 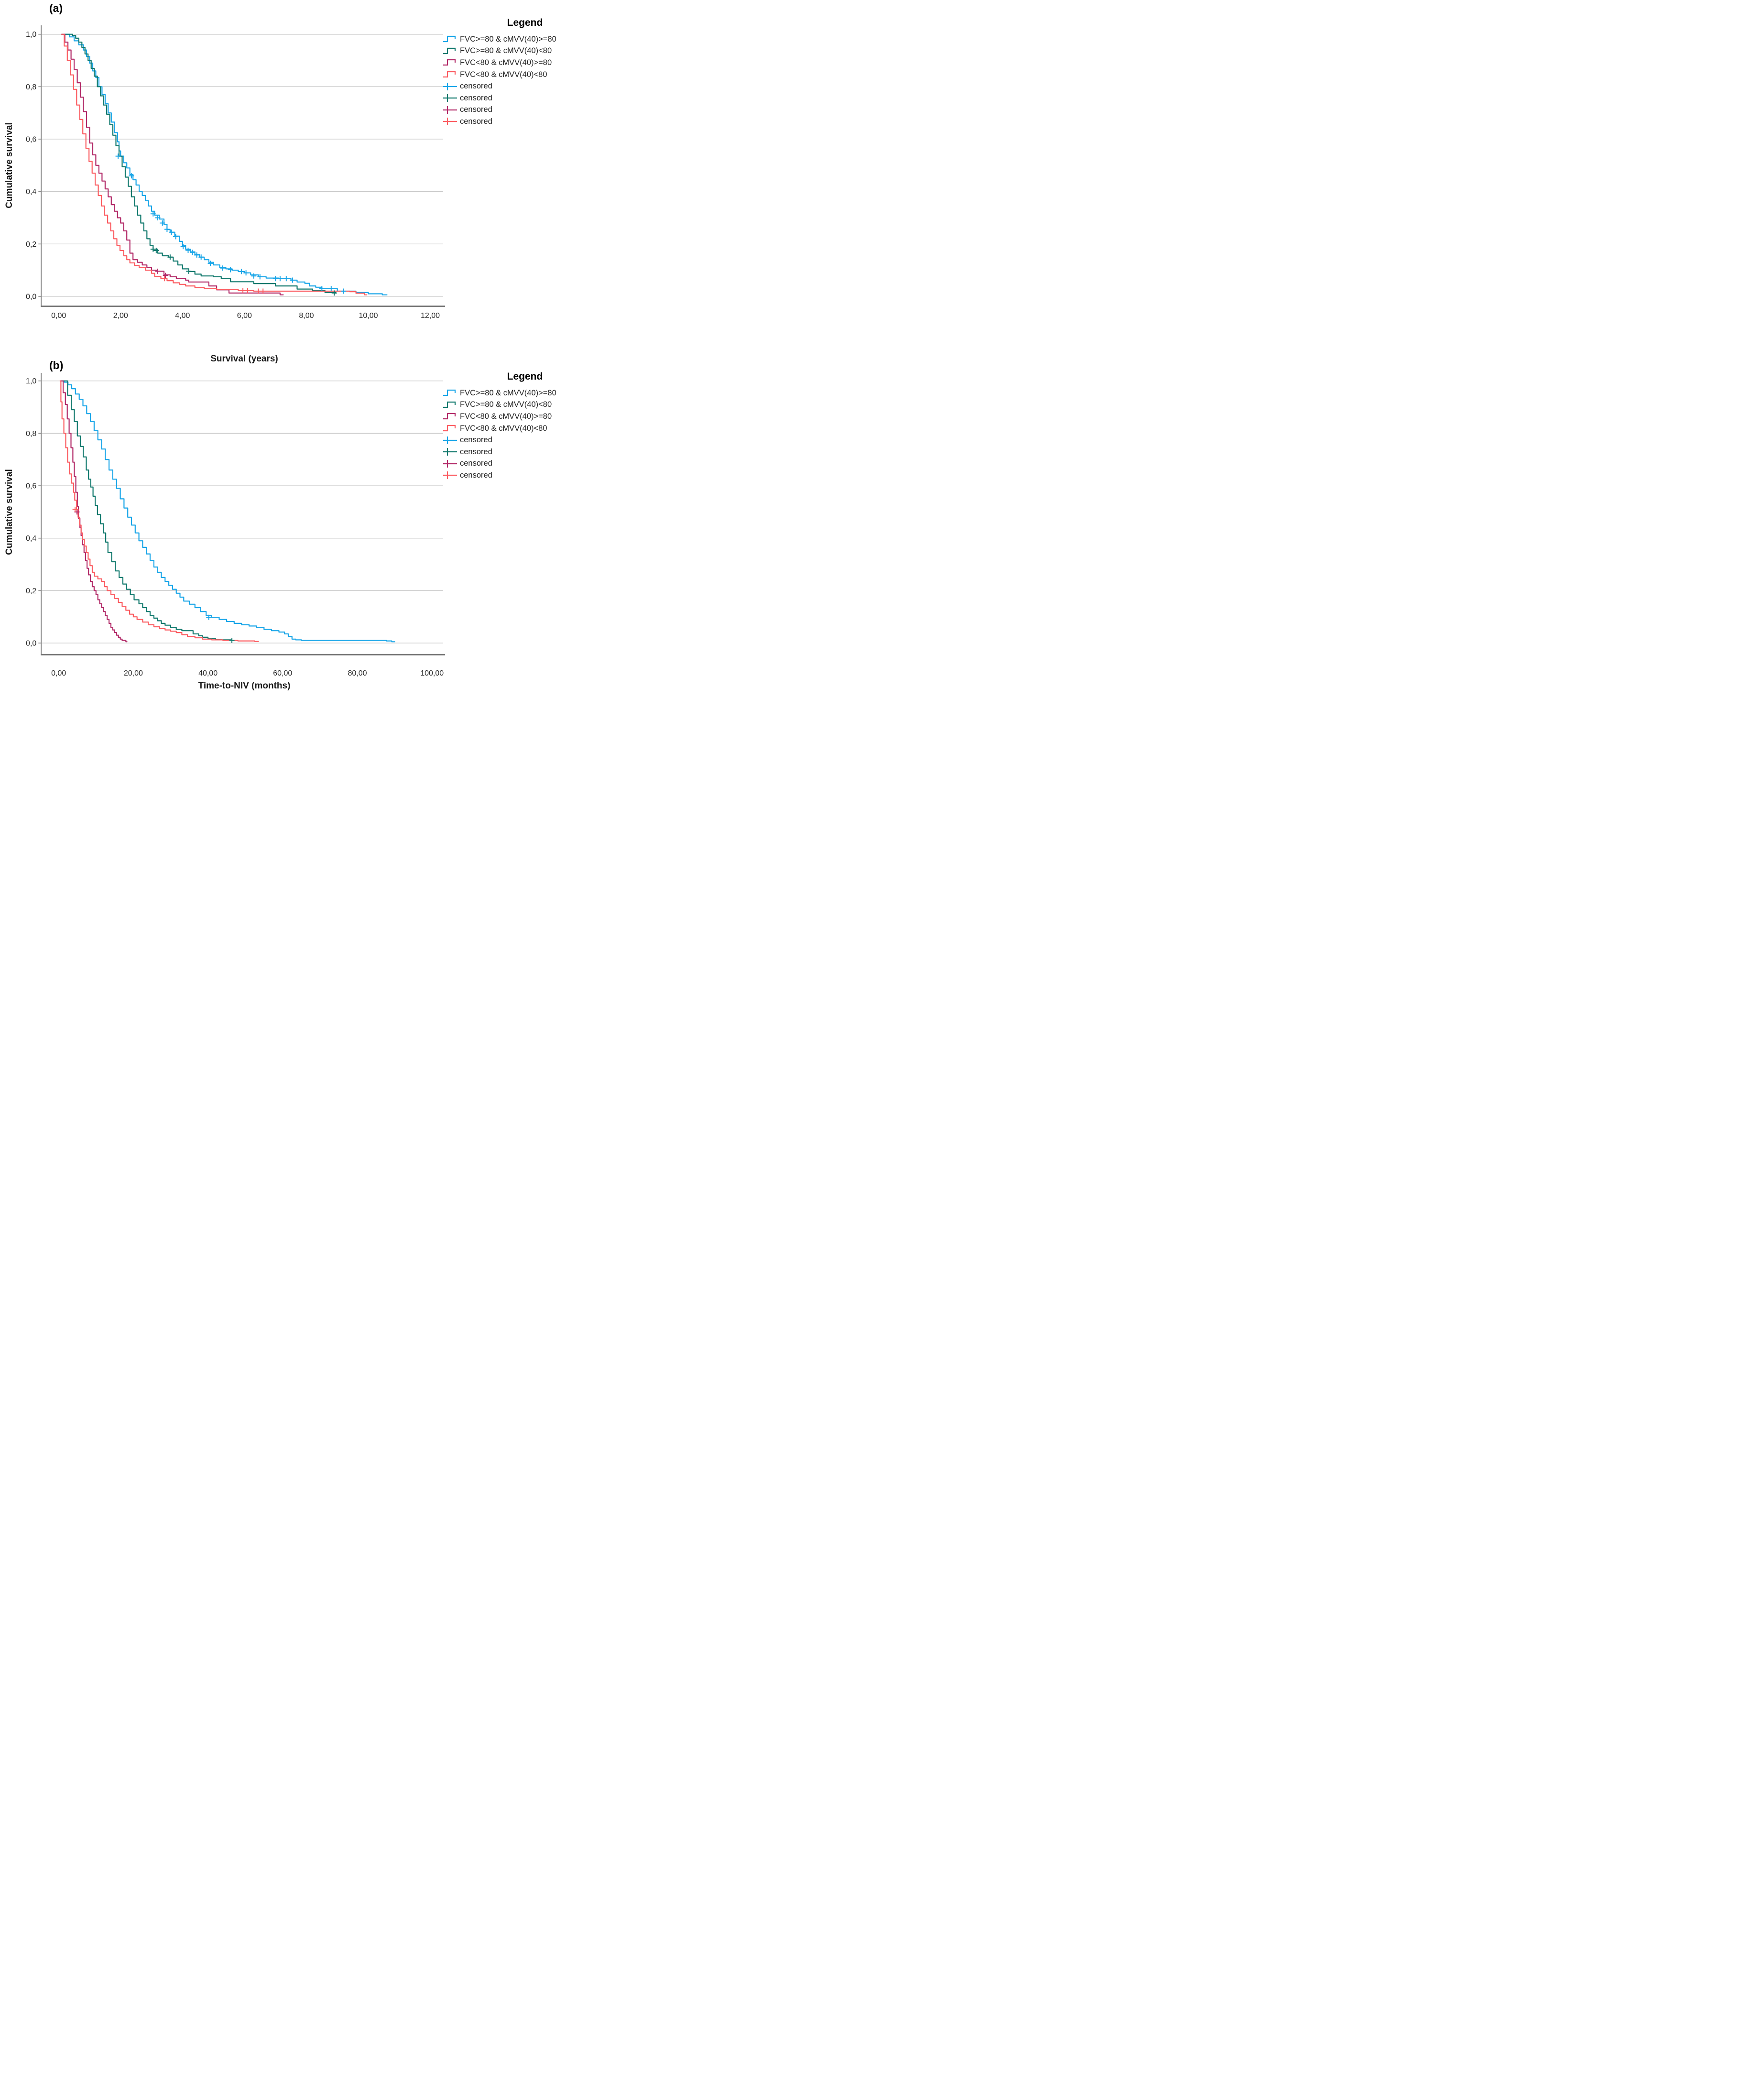 I want to click on panel-b-x-axis-title: Time-to-NIV (months), so click(x=244, y=686).